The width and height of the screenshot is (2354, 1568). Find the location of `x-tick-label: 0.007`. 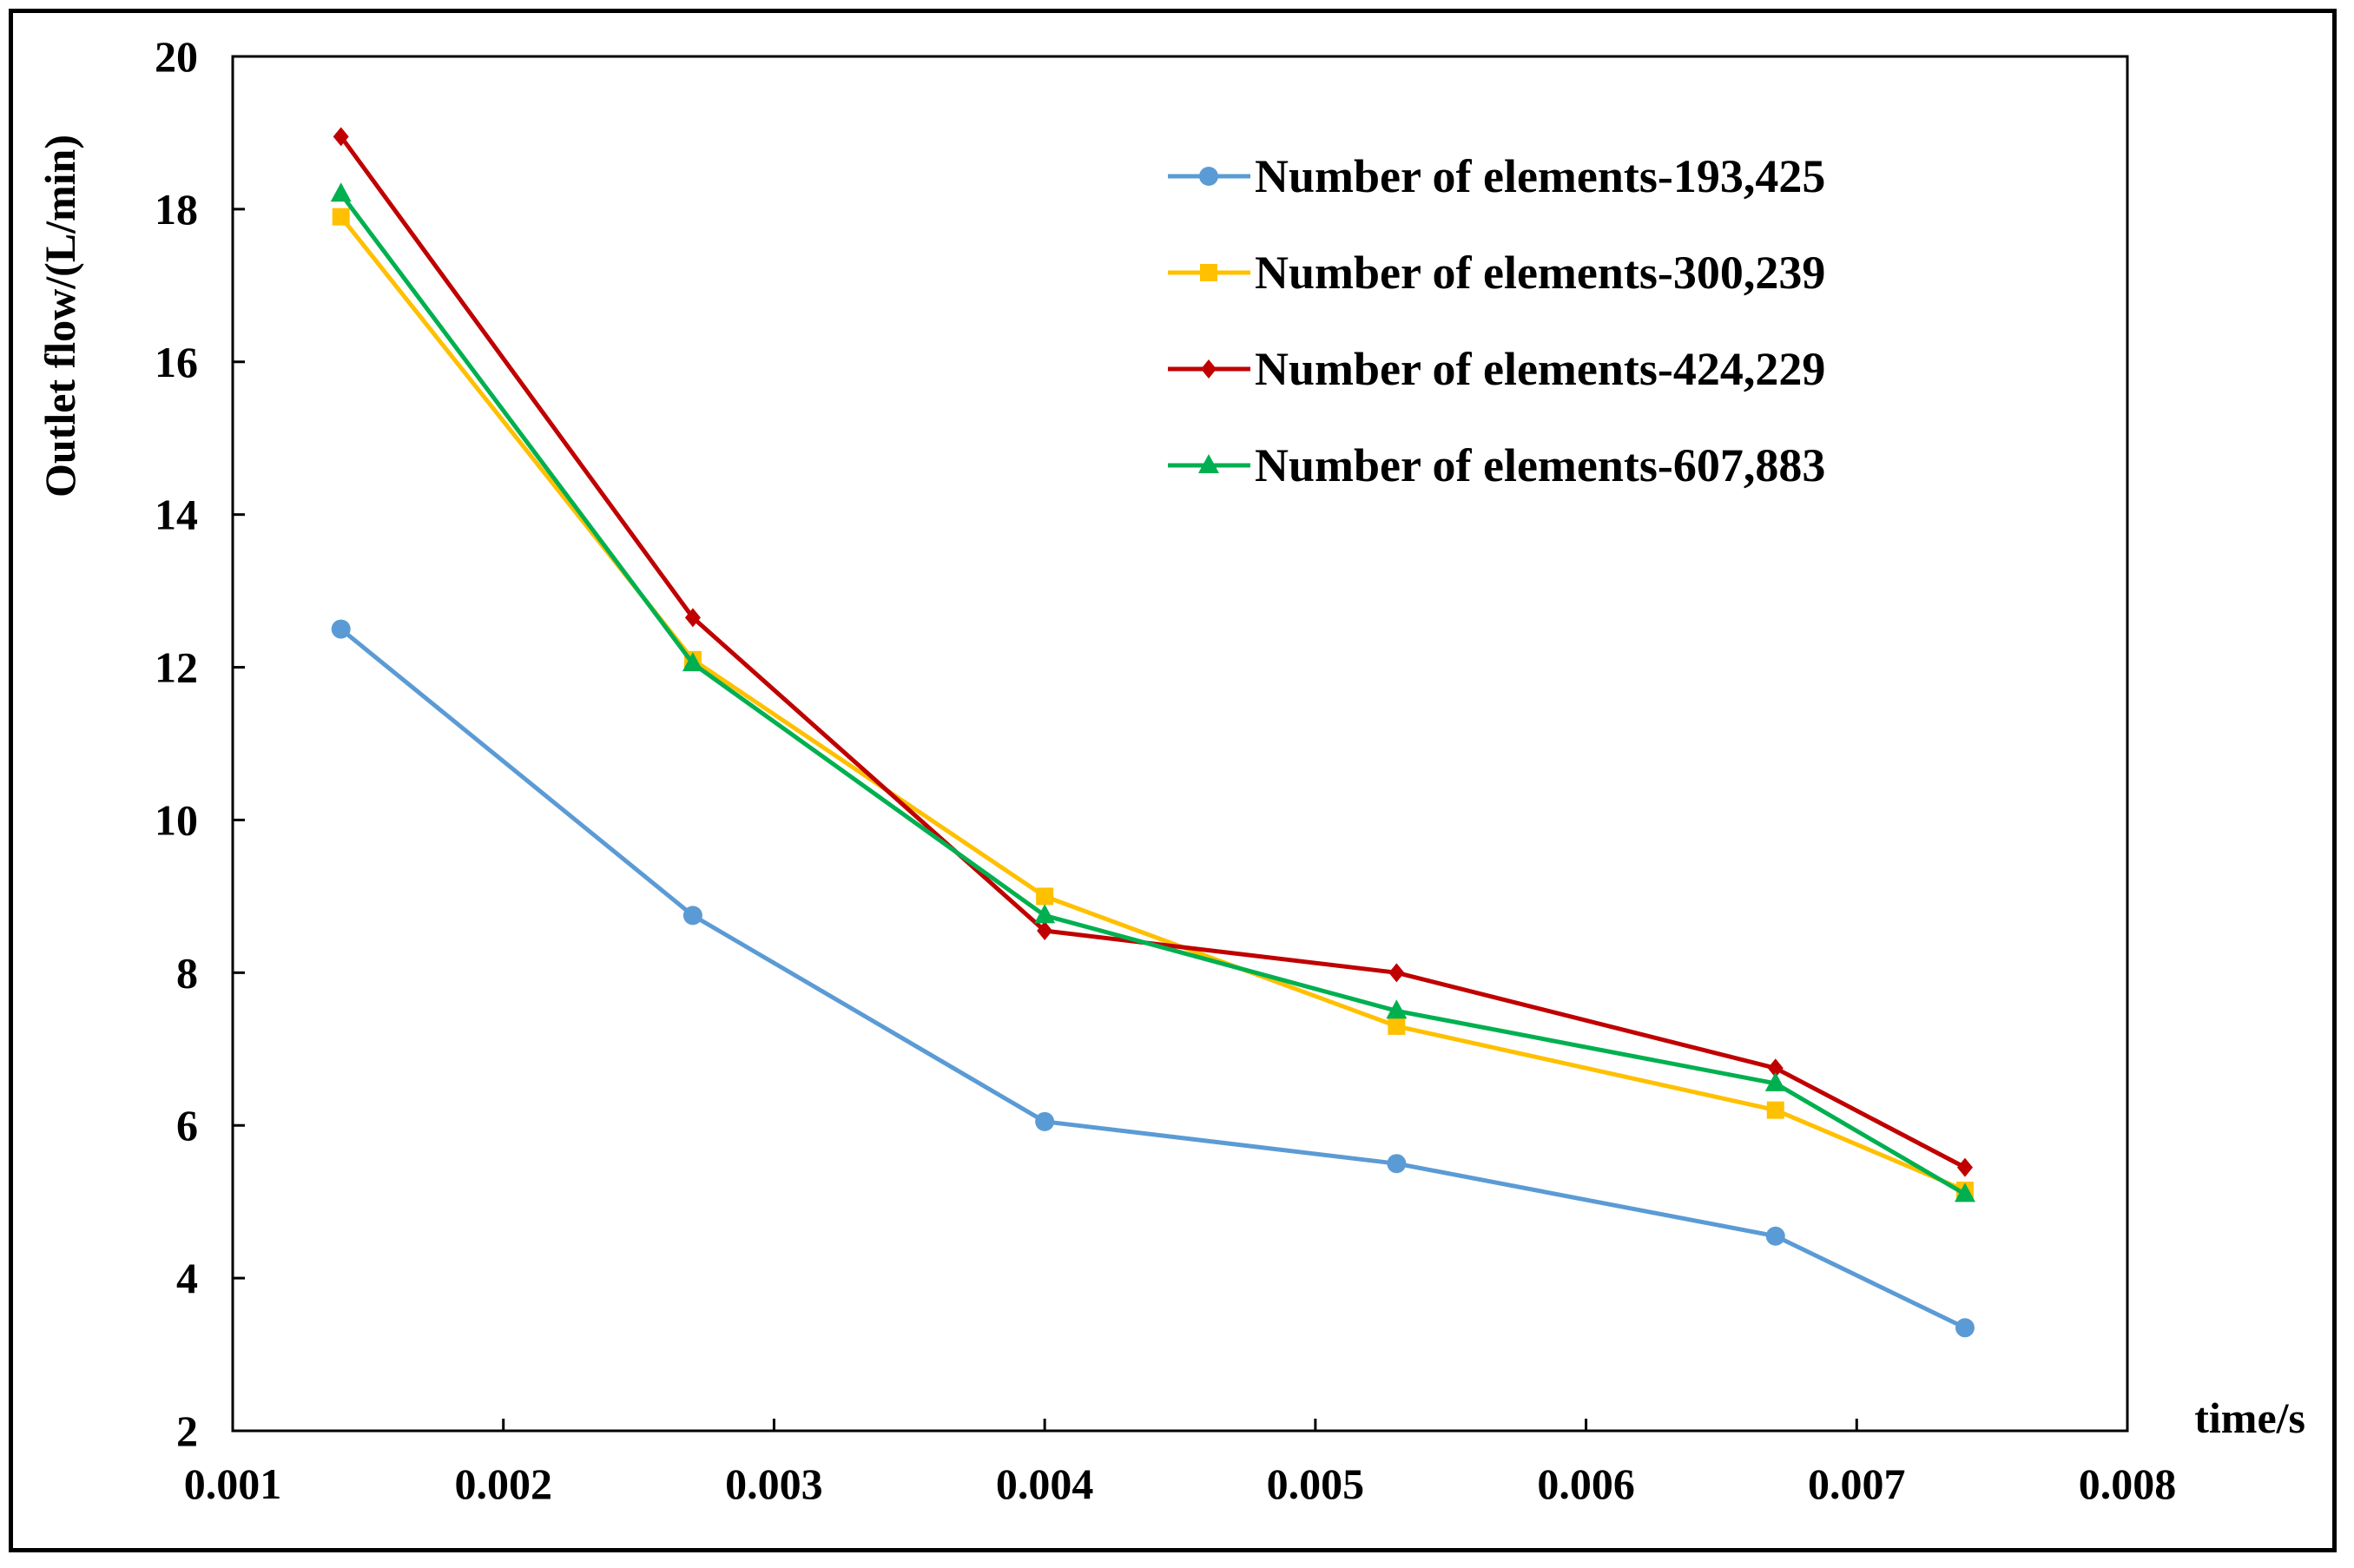

x-tick-label: 0.007 is located at coordinates (1857, 1483).